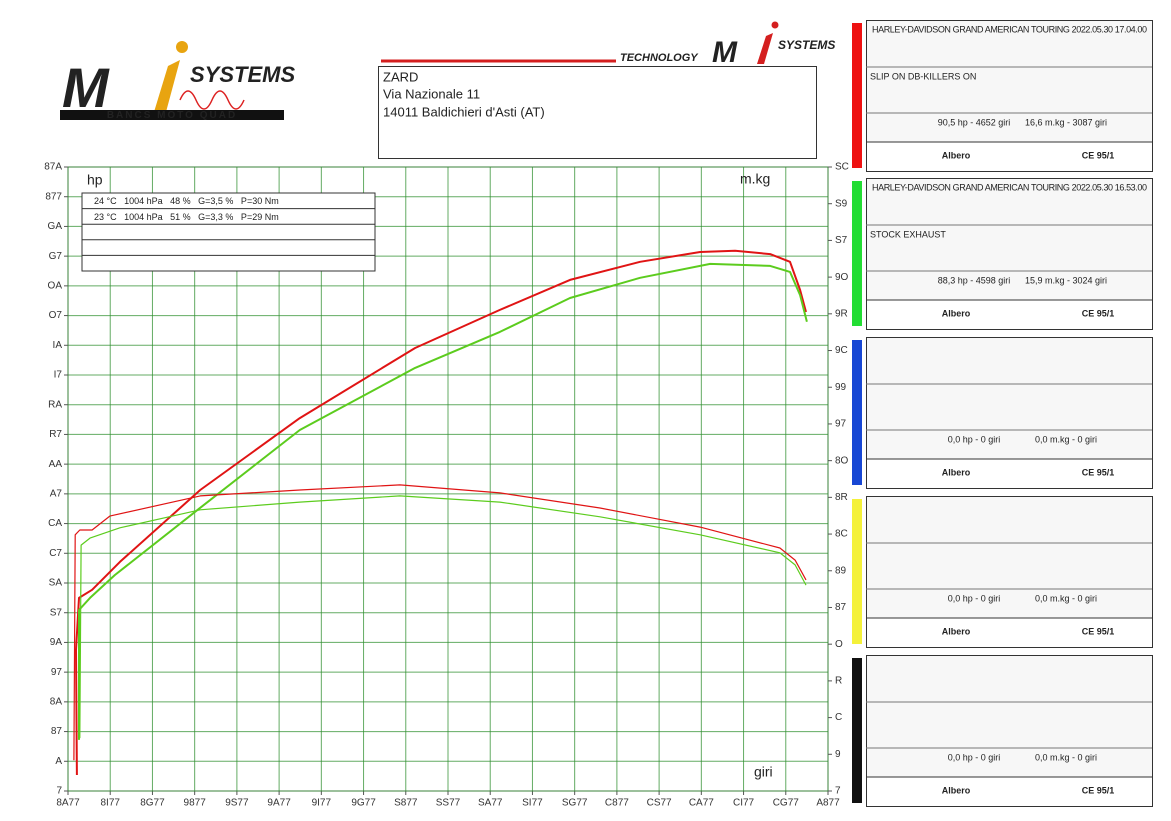 This screenshot has height=821, width=1171. Describe the element at coordinates (608, 45) in the screenshot. I see `logo-technology: TECHNOLOGY M SYSTEMS` at that location.